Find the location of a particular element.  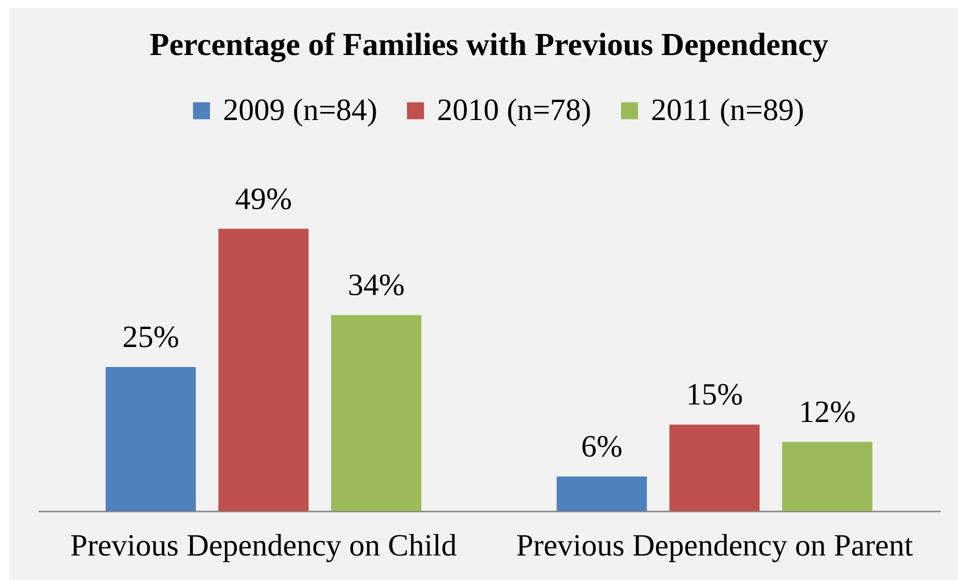

data-label: 6% is located at coordinates (601, 446).